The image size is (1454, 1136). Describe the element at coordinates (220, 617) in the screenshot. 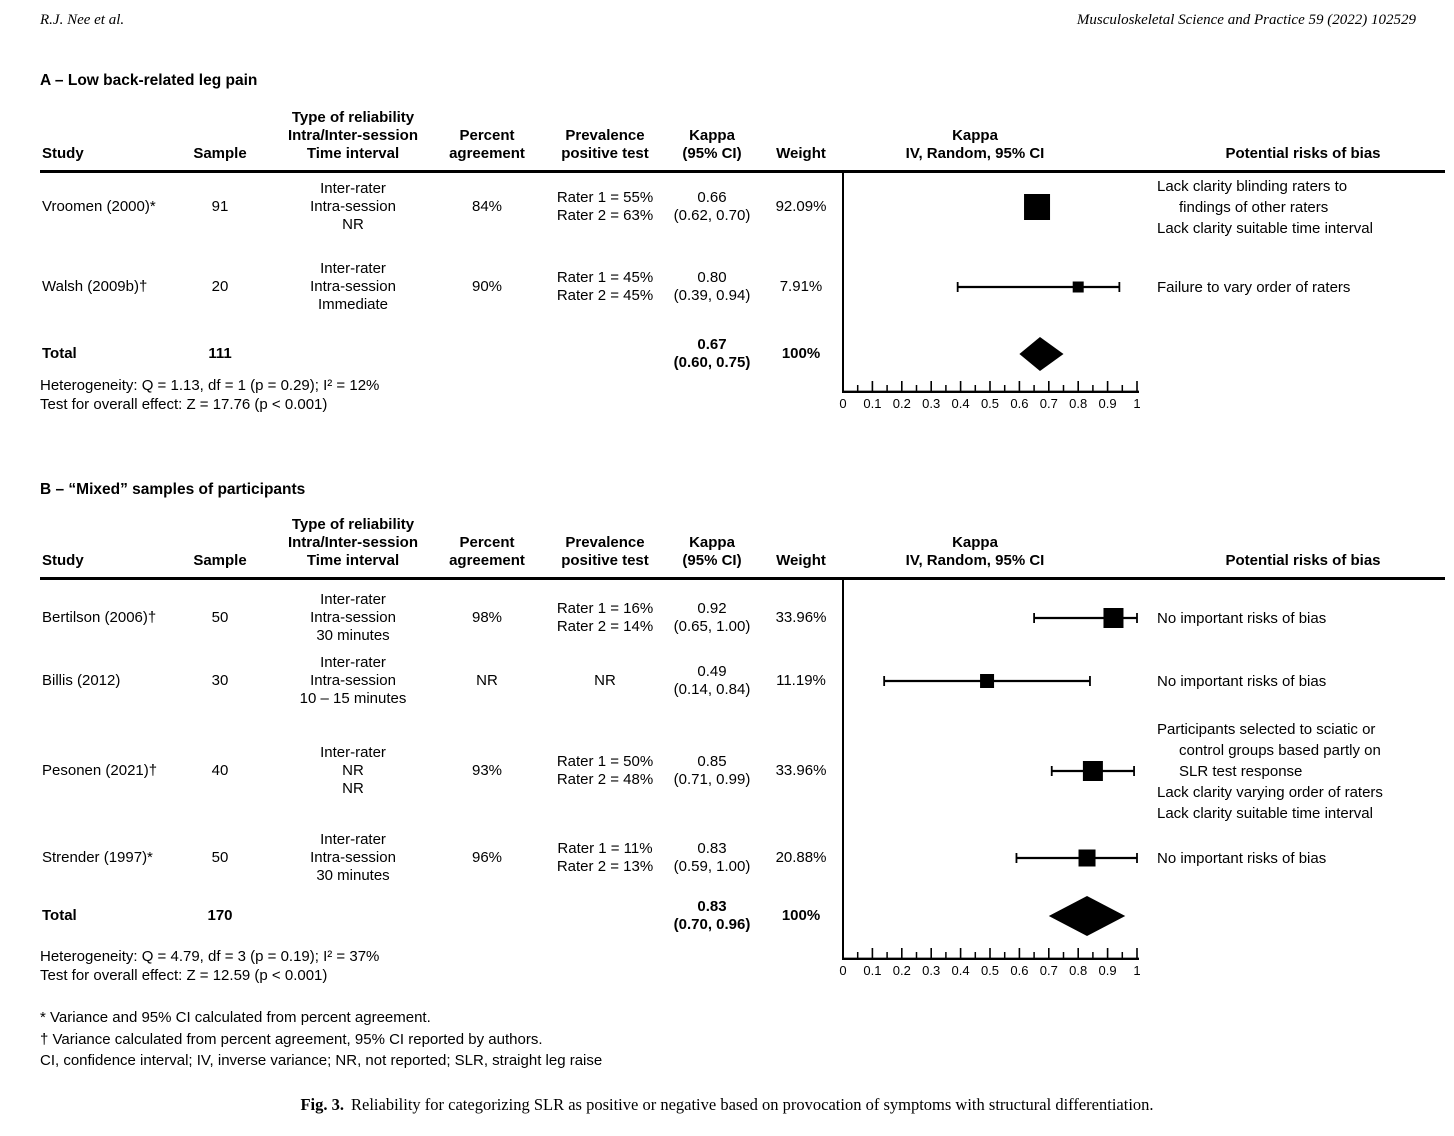

I see `sample-value: 50` at that location.